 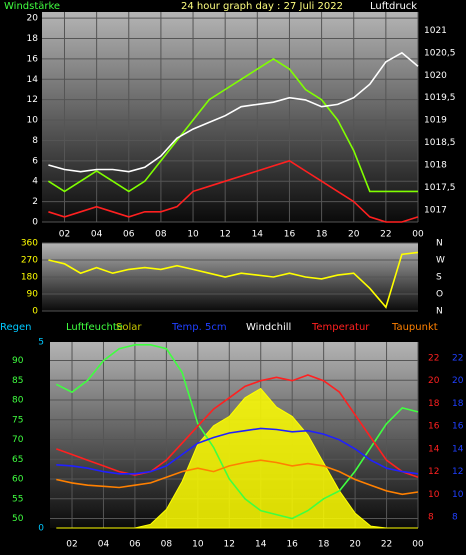 What do you see at coordinates (458, 495) in the screenshot?
I see `y3-tick-label: 10` at bounding box center [458, 495].